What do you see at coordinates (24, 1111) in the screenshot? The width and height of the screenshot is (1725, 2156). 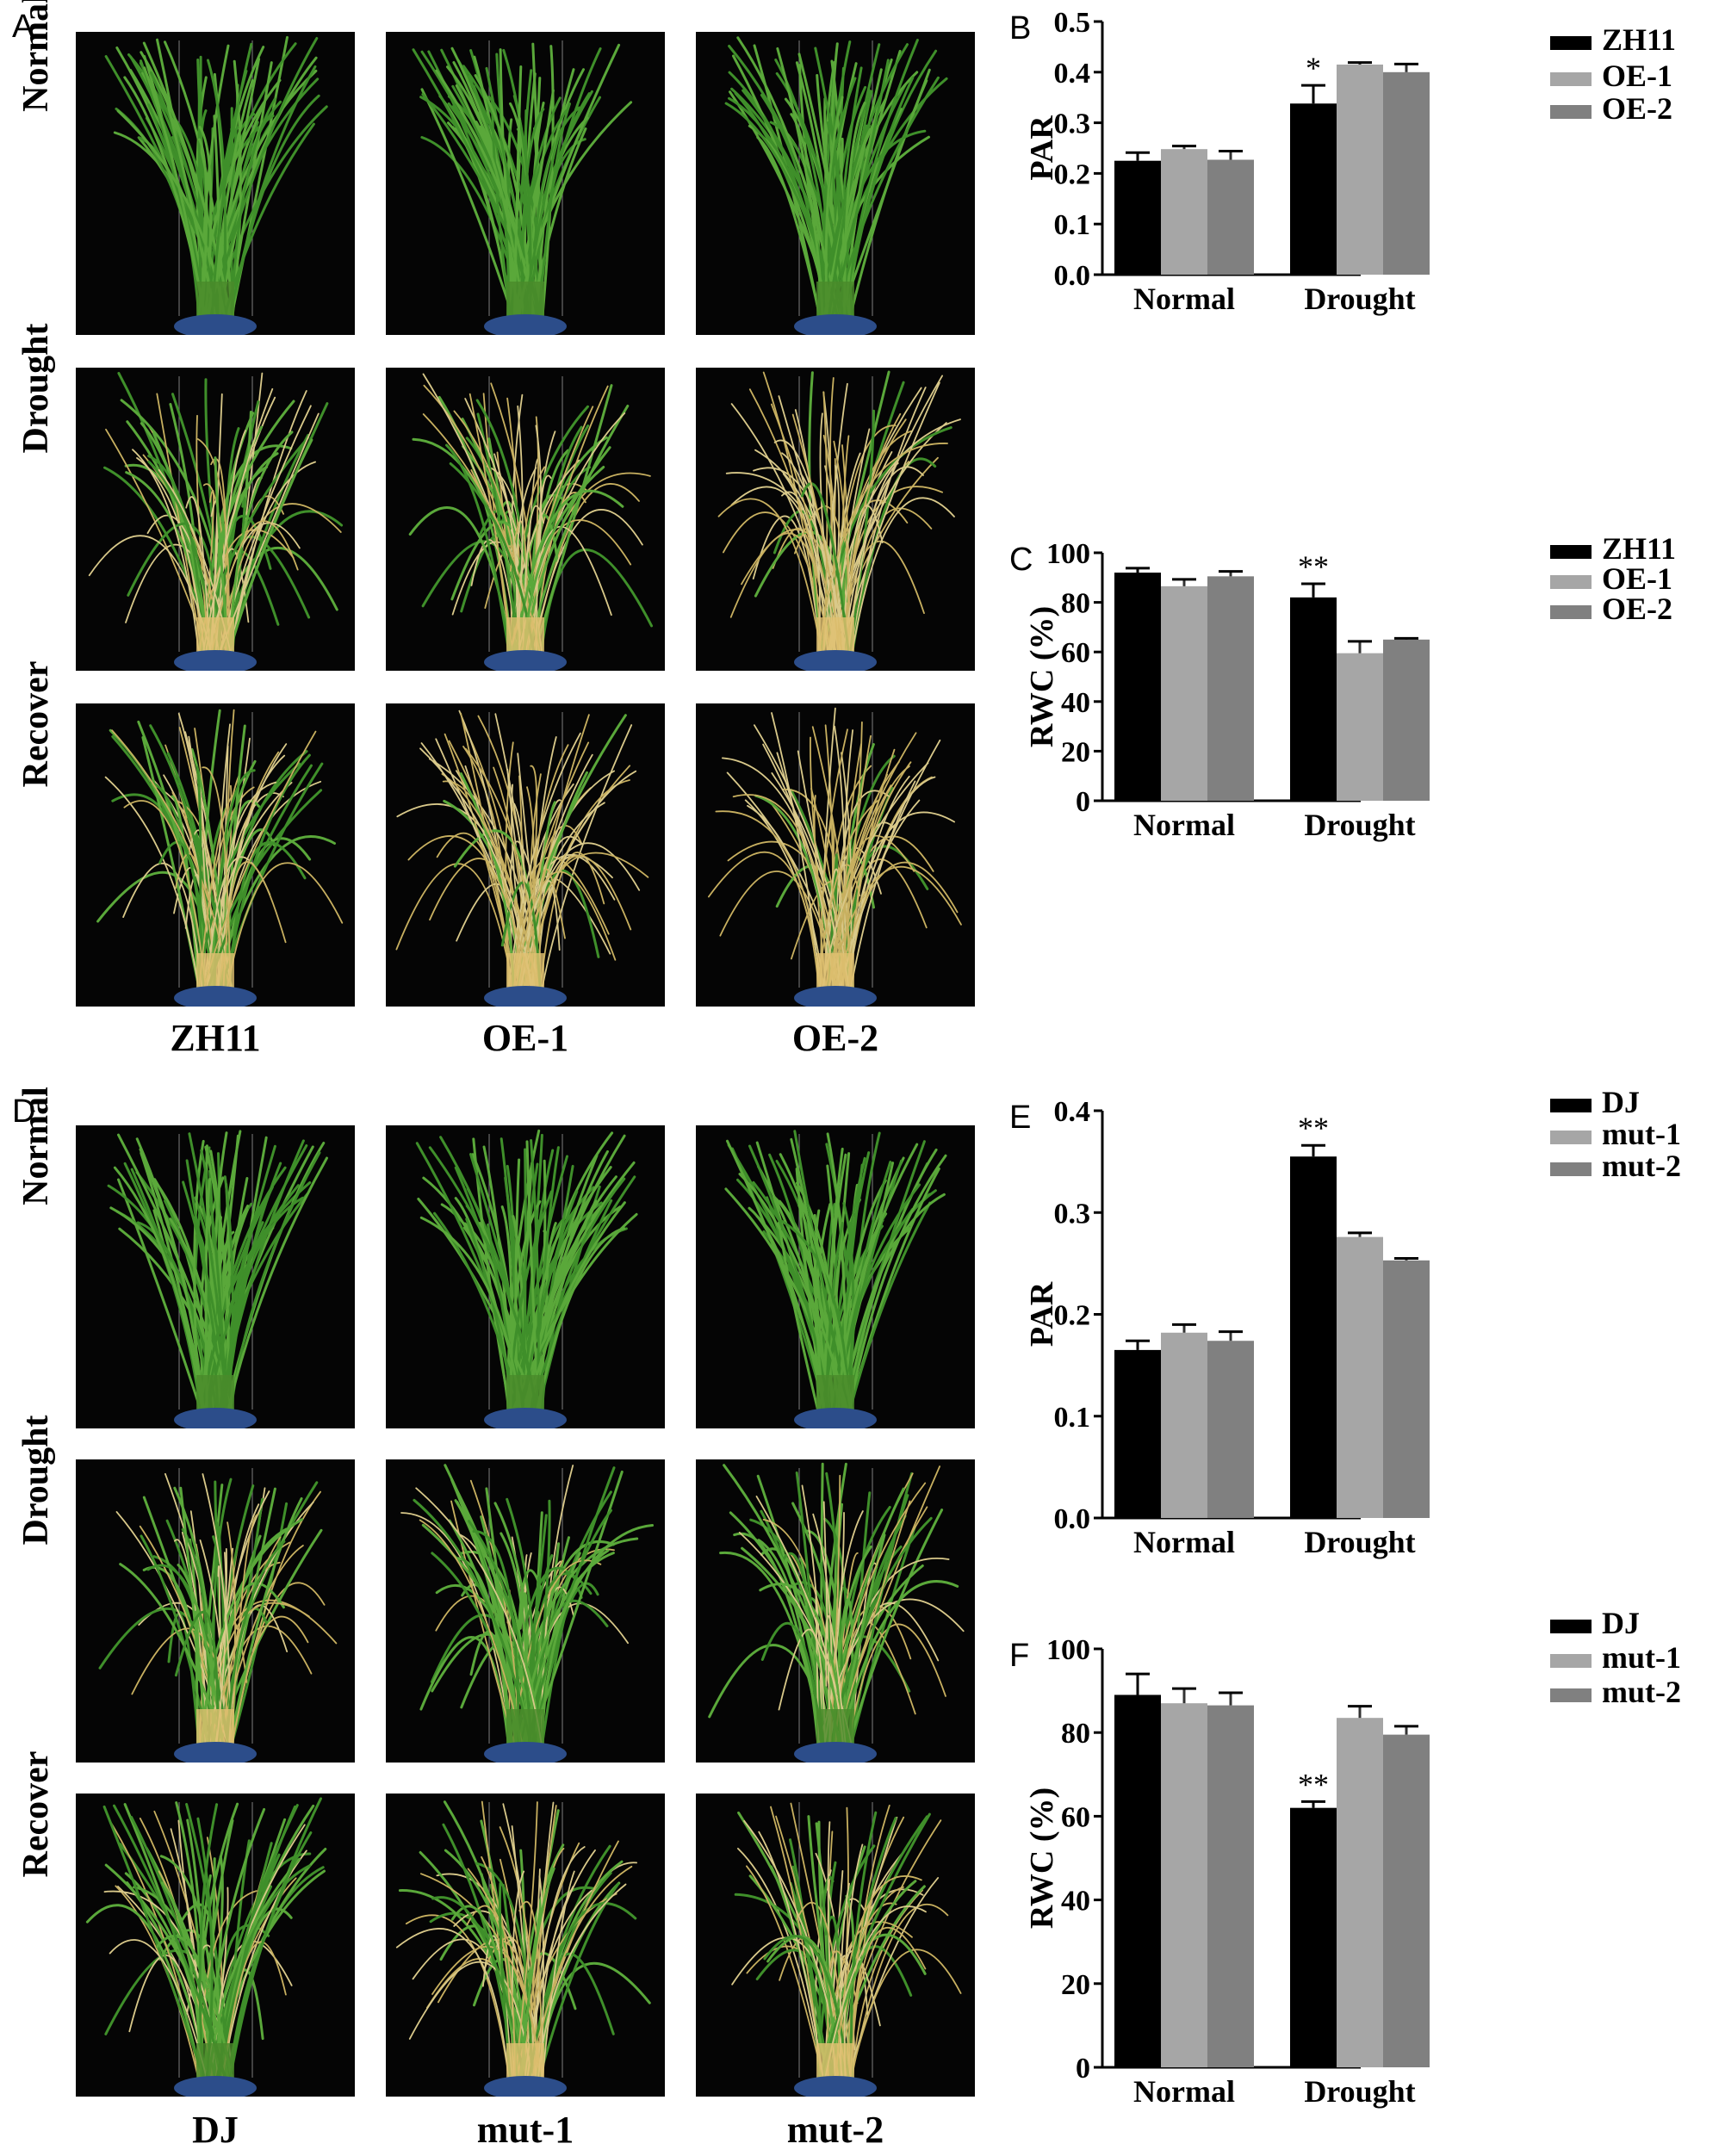 I see `panel-letter-d: D` at bounding box center [24, 1111].